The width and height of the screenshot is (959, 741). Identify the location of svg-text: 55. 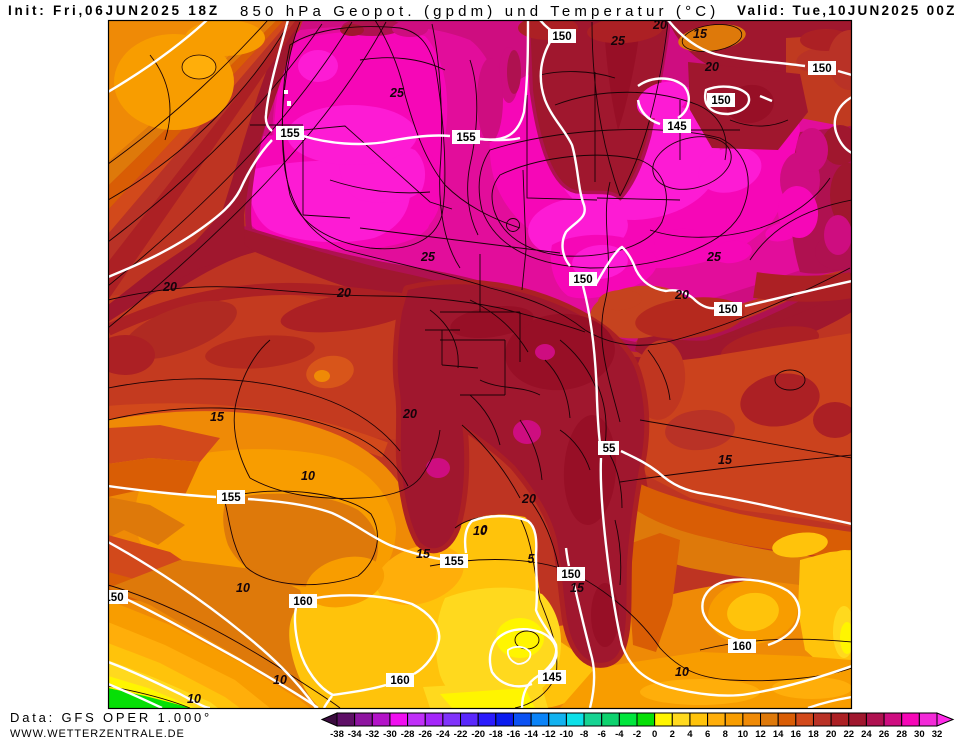
(609, 449).